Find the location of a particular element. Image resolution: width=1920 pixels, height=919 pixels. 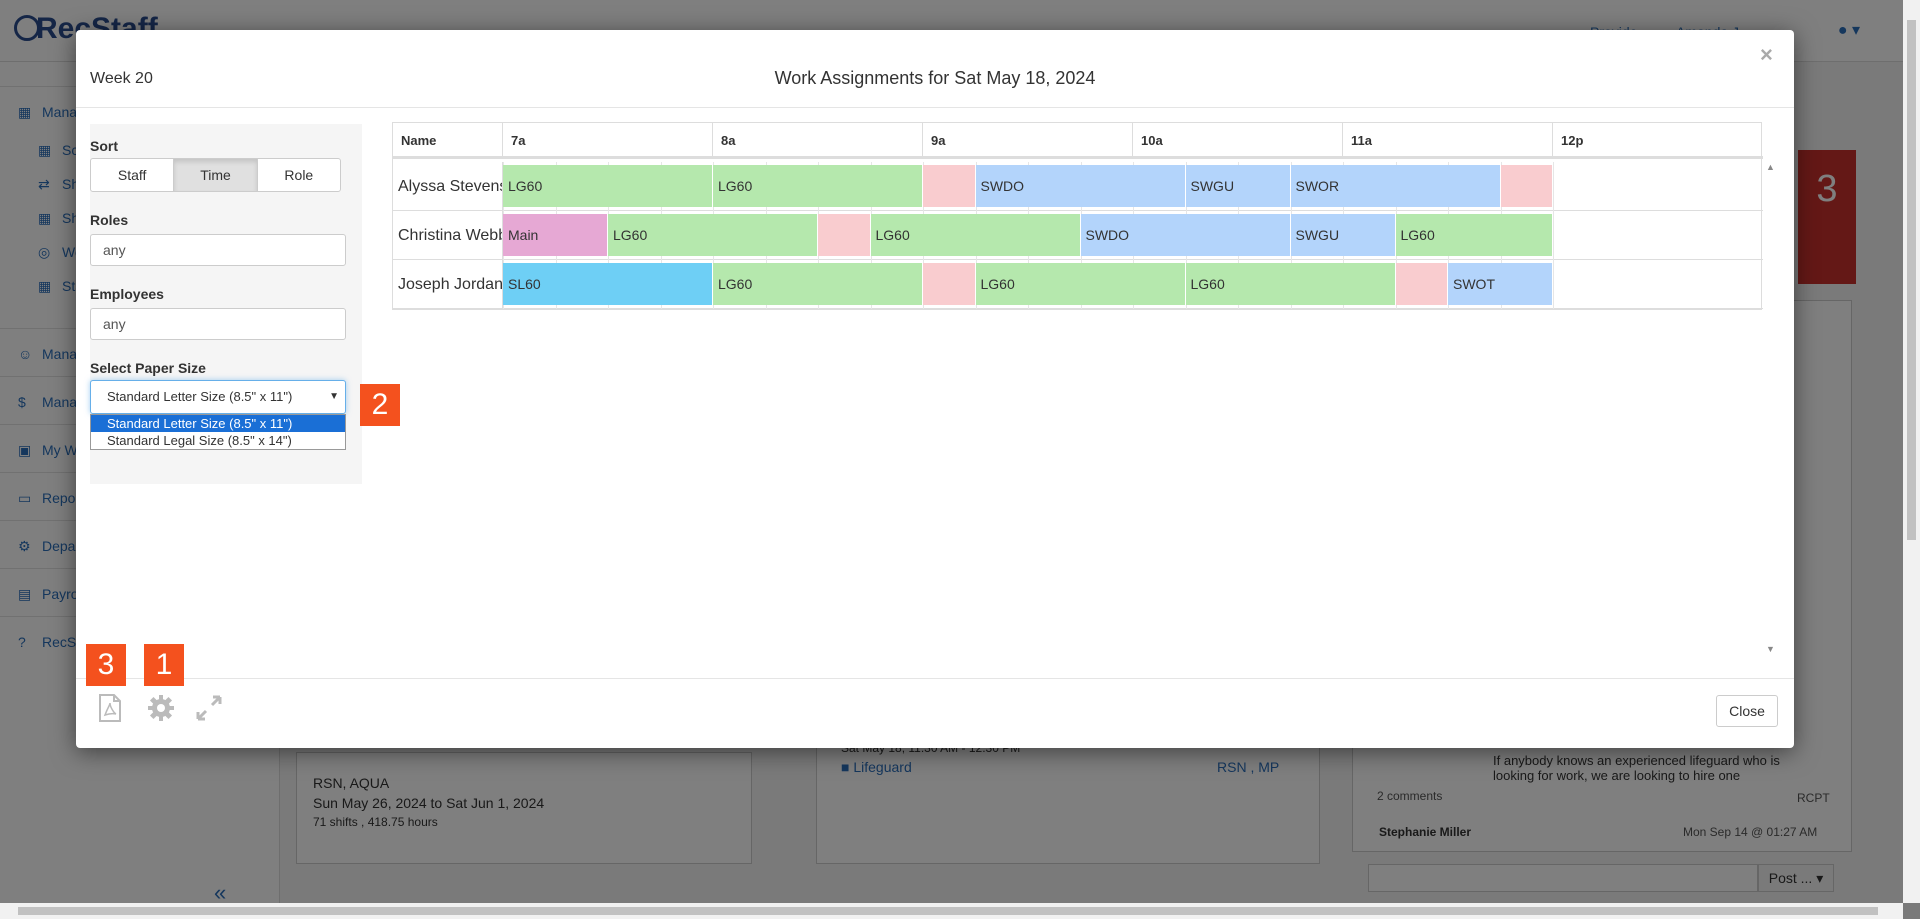

paper-option-legal: Standard Legal Size (8.5" x 14") is located at coordinates (199, 440).